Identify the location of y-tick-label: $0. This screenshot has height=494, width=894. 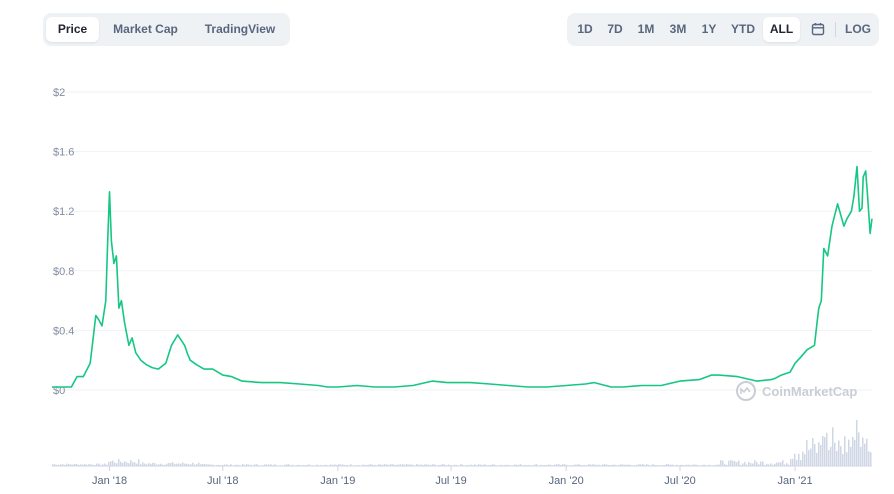
(59, 391).